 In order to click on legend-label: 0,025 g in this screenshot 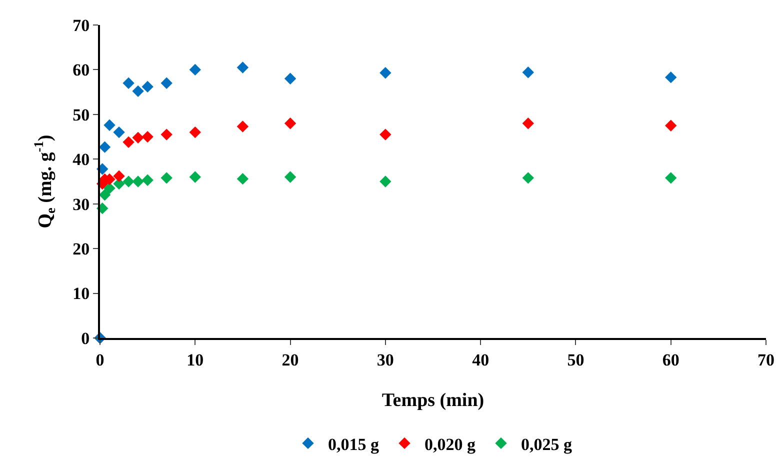, I will do `click(546, 444)`.